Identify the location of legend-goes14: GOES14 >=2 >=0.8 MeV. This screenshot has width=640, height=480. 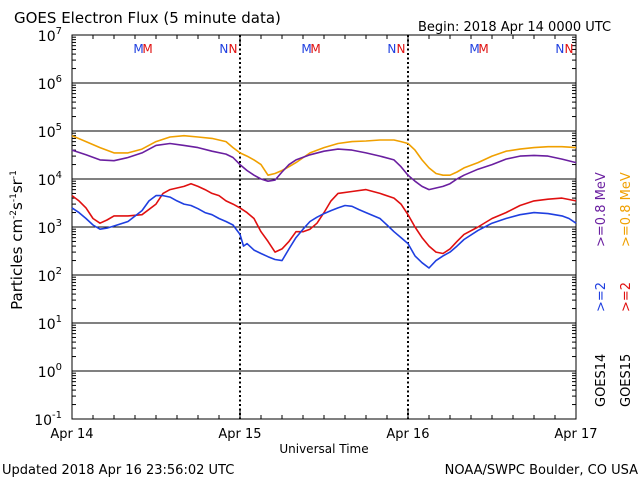
(601, 289).